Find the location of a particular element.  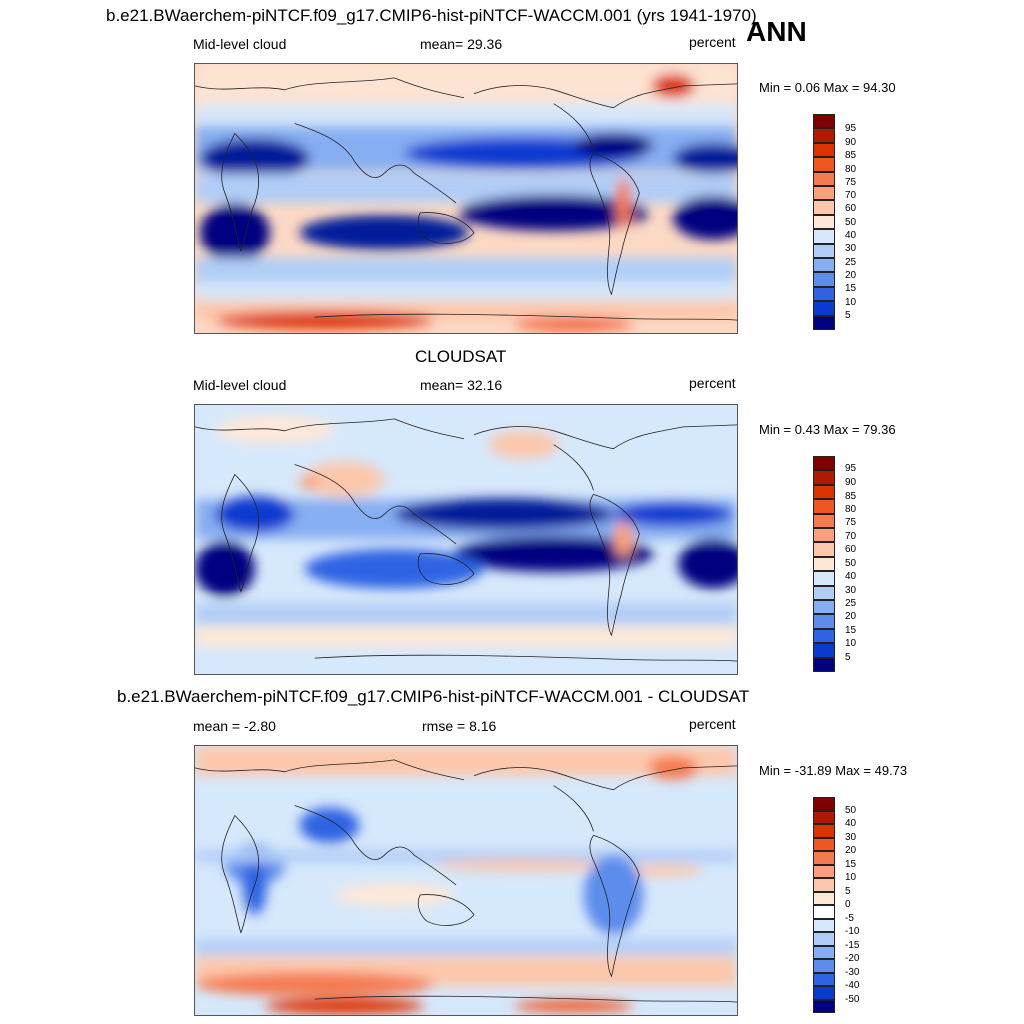

panel1-colorbar-tick: 5 is located at coordinates (848, 315).